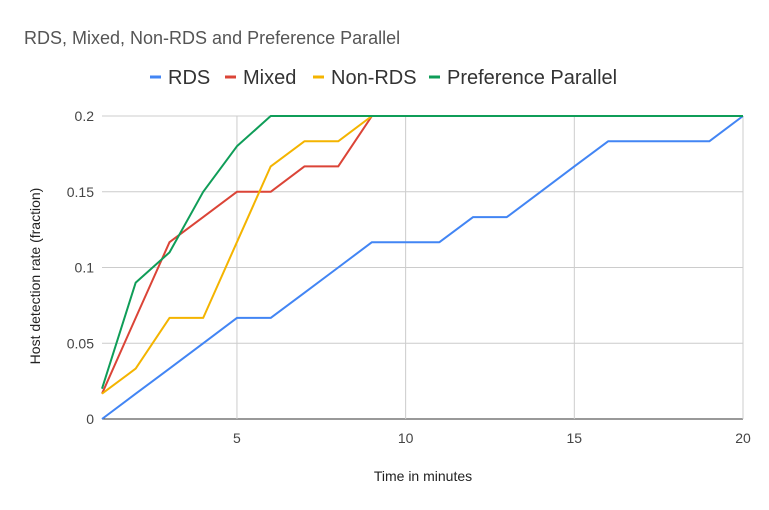 The height and width of the screenshot is (510, 769). Describe the element at coordinates (85, 116) in the screenshot. I see `y-tick-label: 0.2` at that location.